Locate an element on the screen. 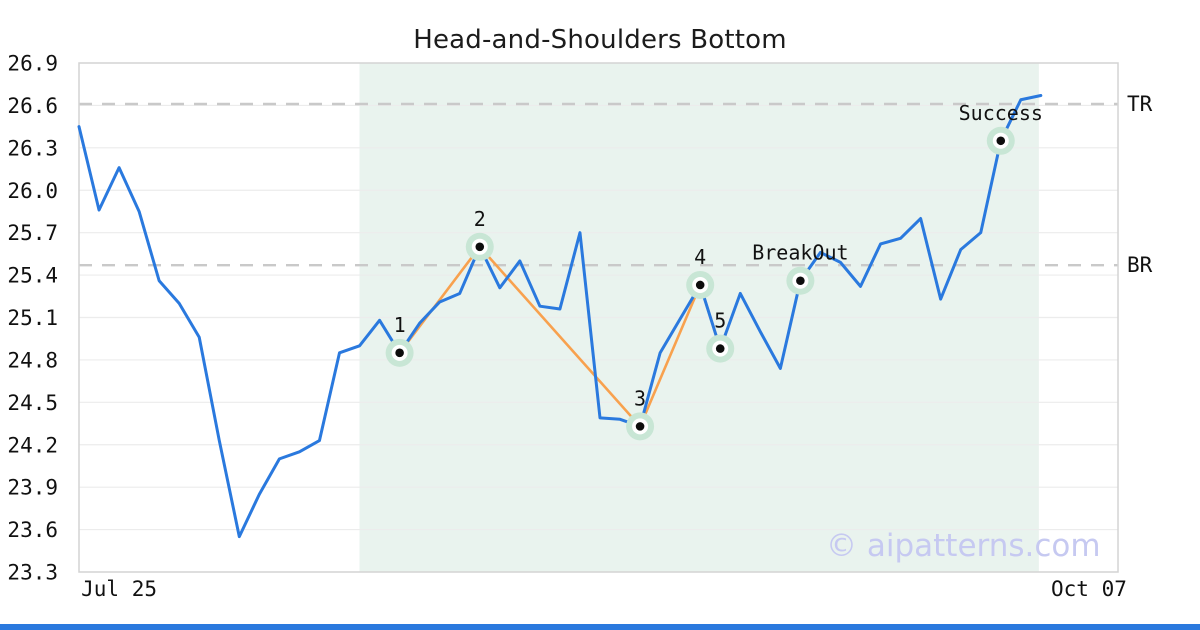 The width and height of the screenshot is (1200, 630). pattern-point-label-1: 1 is located at coordinates (400, 325).